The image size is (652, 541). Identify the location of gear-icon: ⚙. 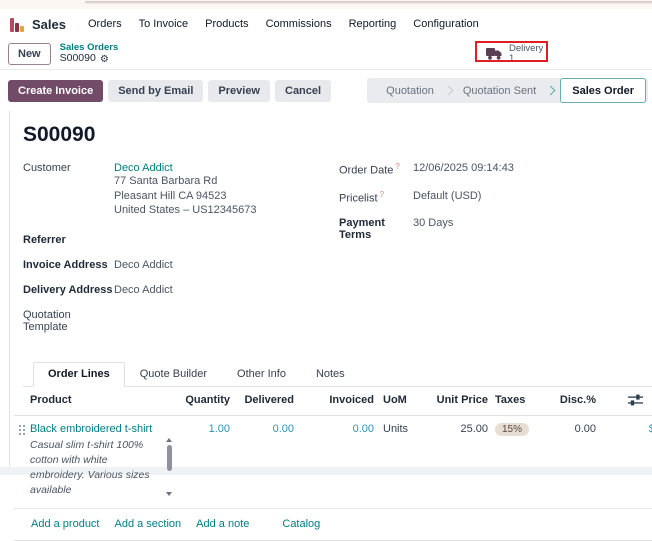
(104, 59).